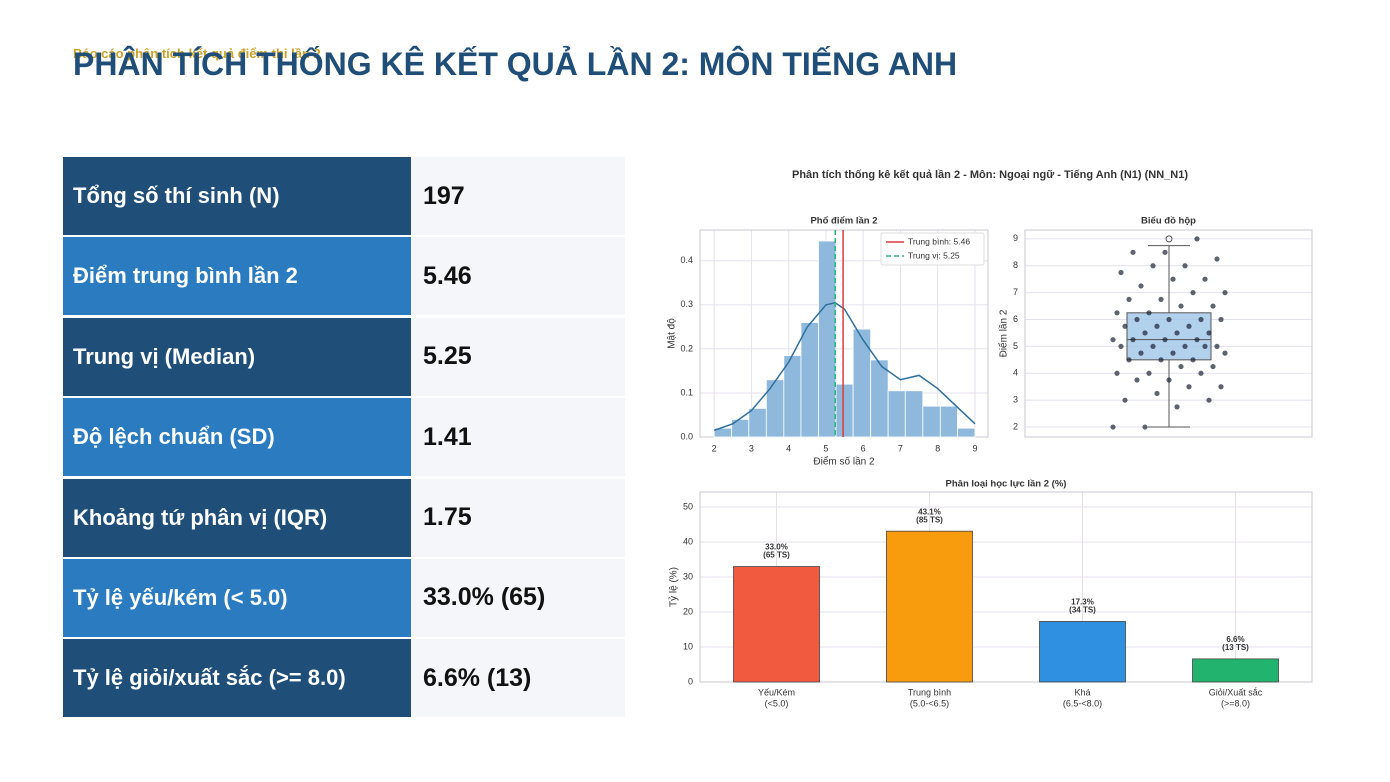  Describe the element at coordinates (518, 276) in the screenshot. I see `cell-value: 5.46` at that location.